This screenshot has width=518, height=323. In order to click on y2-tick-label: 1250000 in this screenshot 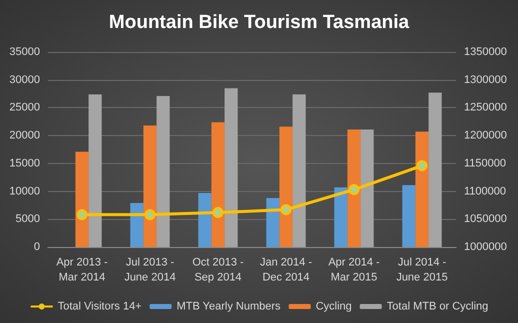, I will do `click(485, 108)`.